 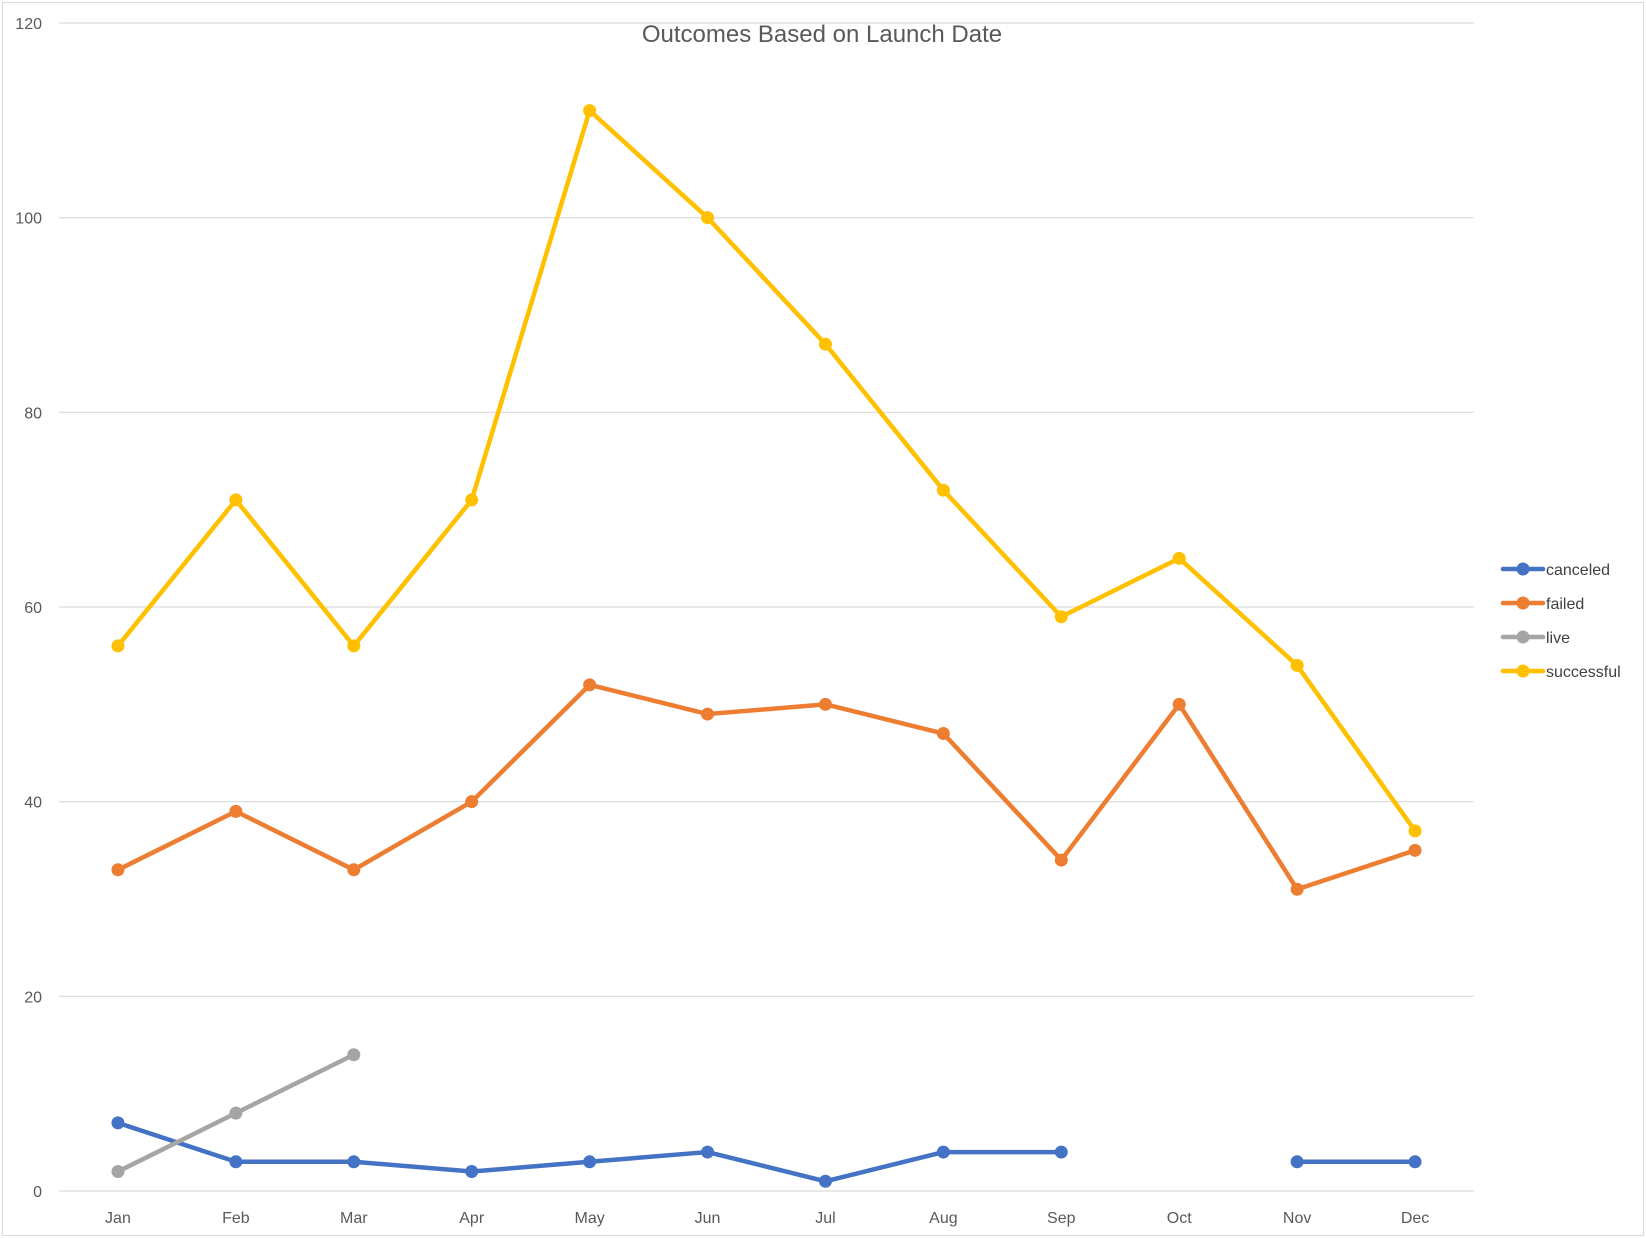 What do you see at coordinates (589, 1152) in the screenshot?
I see `series-line-canceled` at bounding box center [589, 1152].